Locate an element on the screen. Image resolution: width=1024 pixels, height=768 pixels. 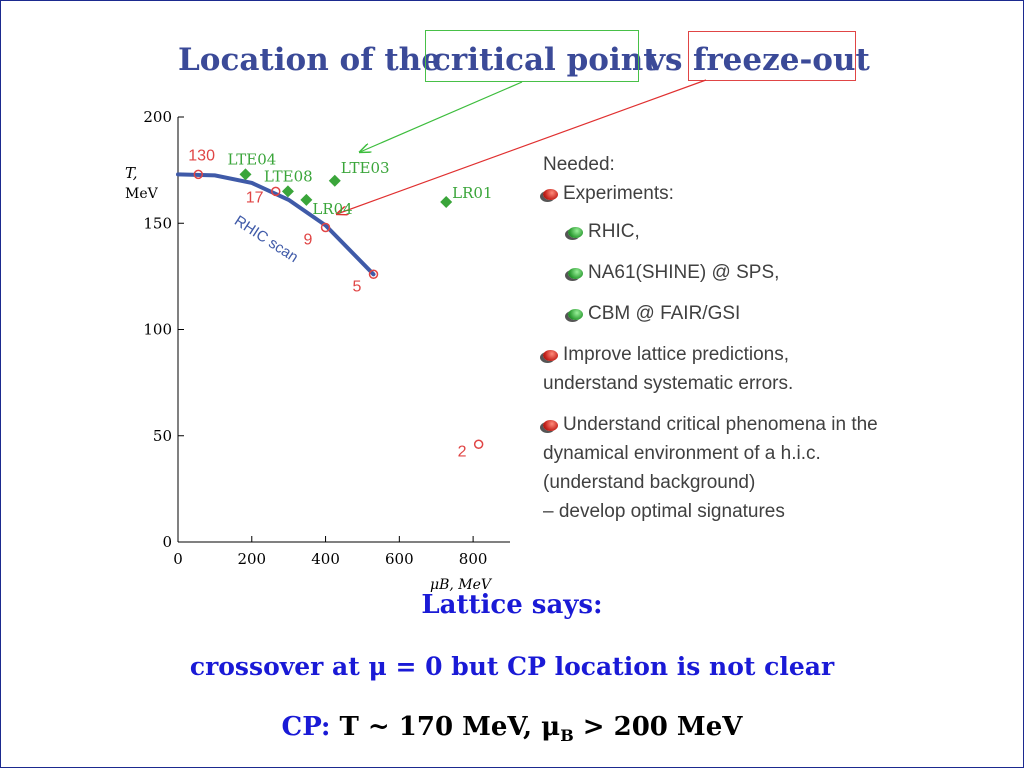
needed-heading: Needed: is located at coordinates (579, 164).